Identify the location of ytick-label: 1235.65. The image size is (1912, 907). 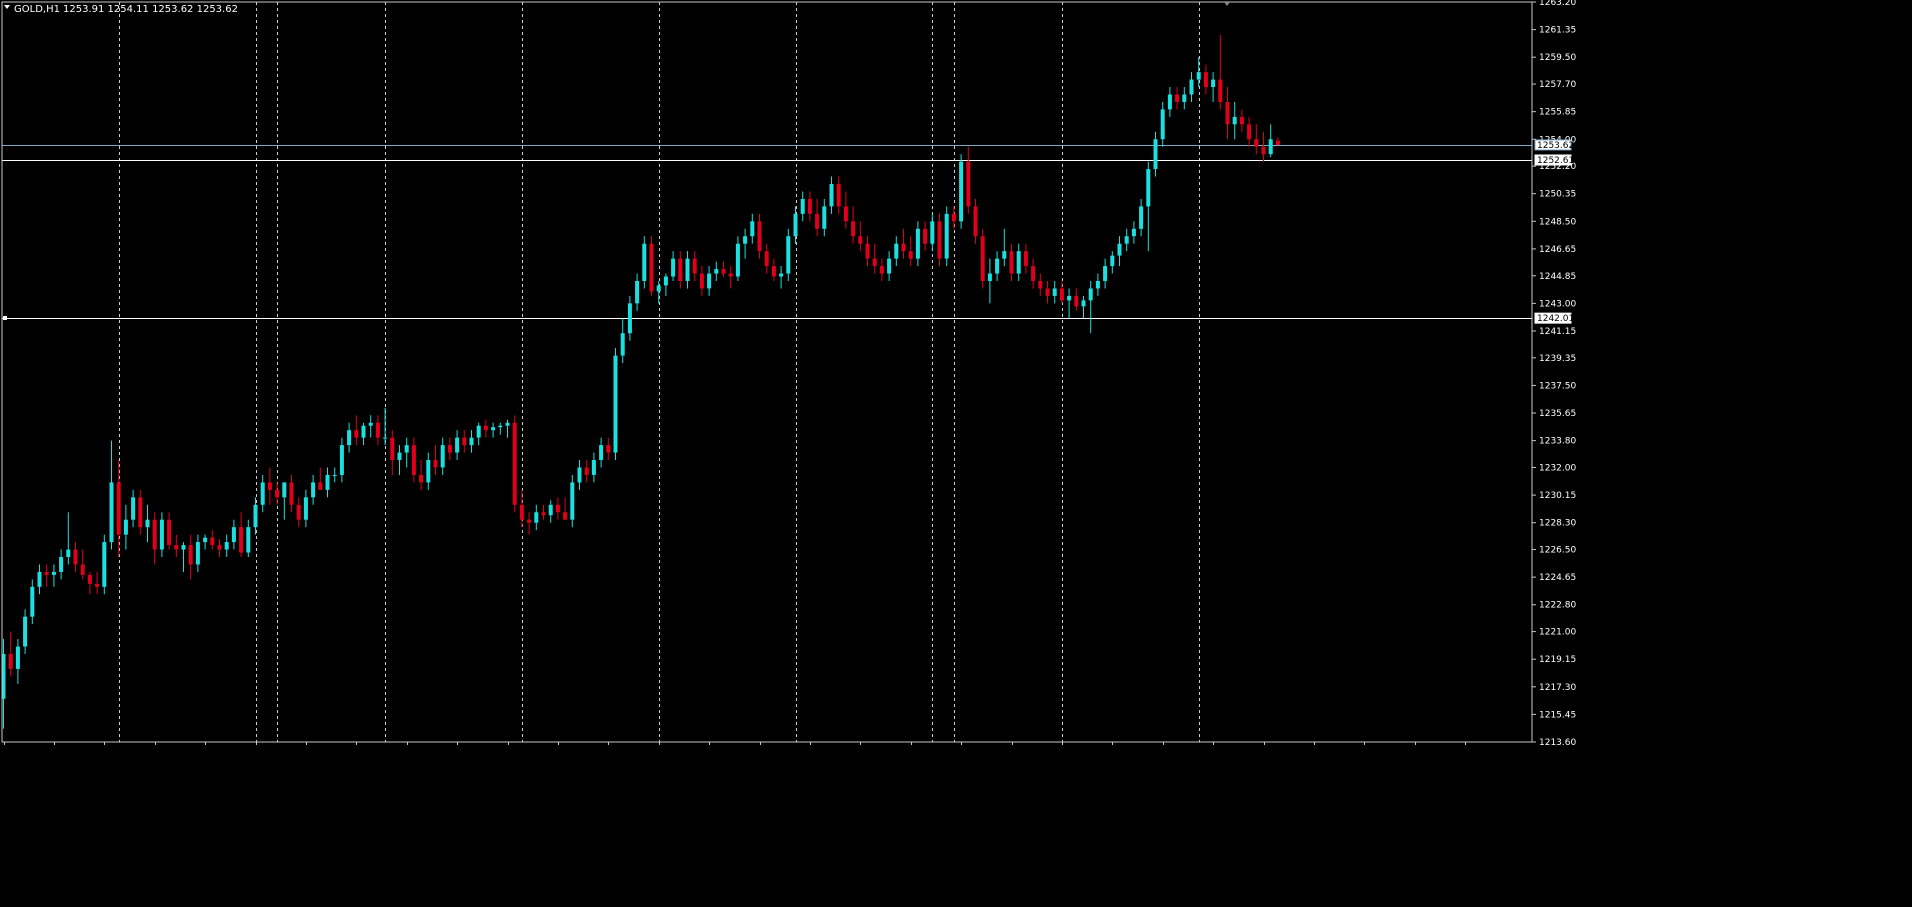
(1557, 414).